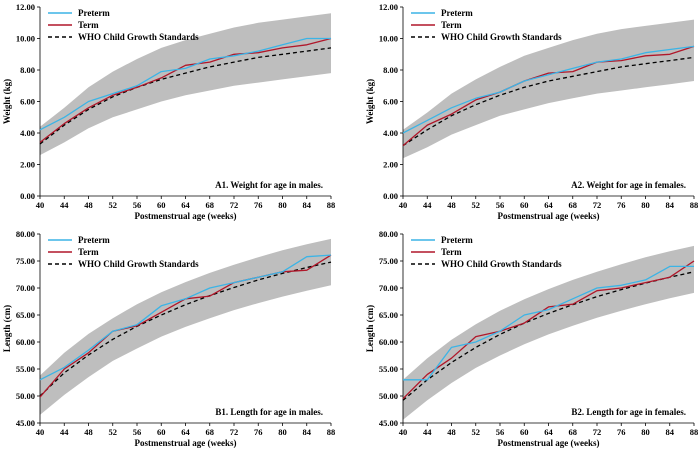 The image size is (700, 451). Describe the element at coordinates (388, 39) in the screenshot. I see `y-tick-label: 10.00` at that location.